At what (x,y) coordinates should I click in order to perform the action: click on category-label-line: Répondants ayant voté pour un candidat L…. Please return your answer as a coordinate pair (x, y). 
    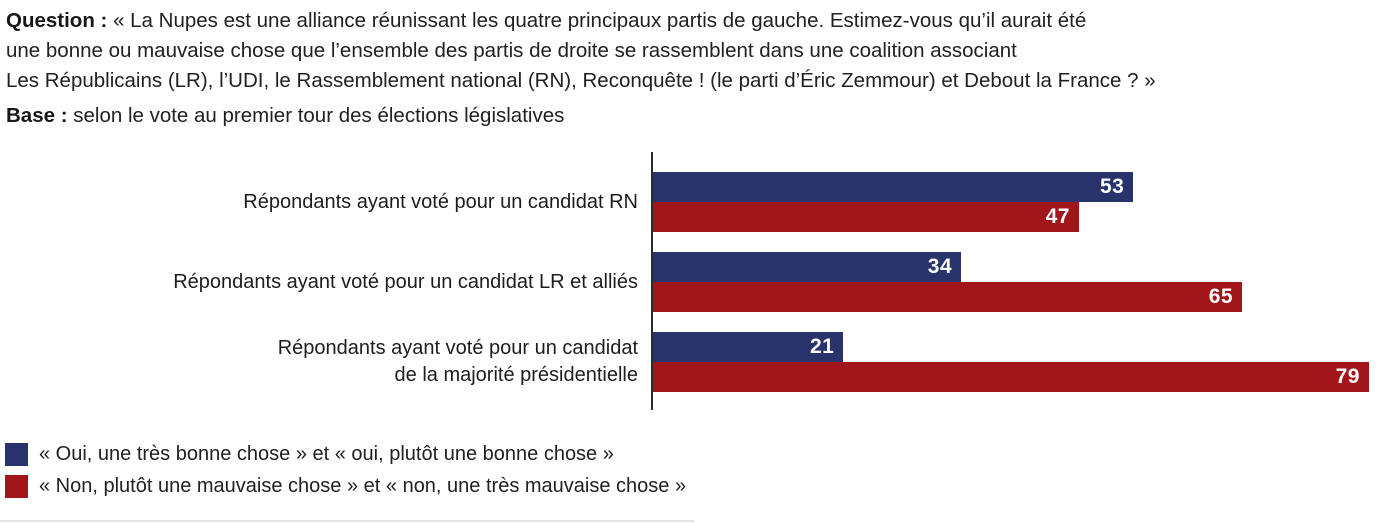
    Looking at the image, I should click on (405, 281).